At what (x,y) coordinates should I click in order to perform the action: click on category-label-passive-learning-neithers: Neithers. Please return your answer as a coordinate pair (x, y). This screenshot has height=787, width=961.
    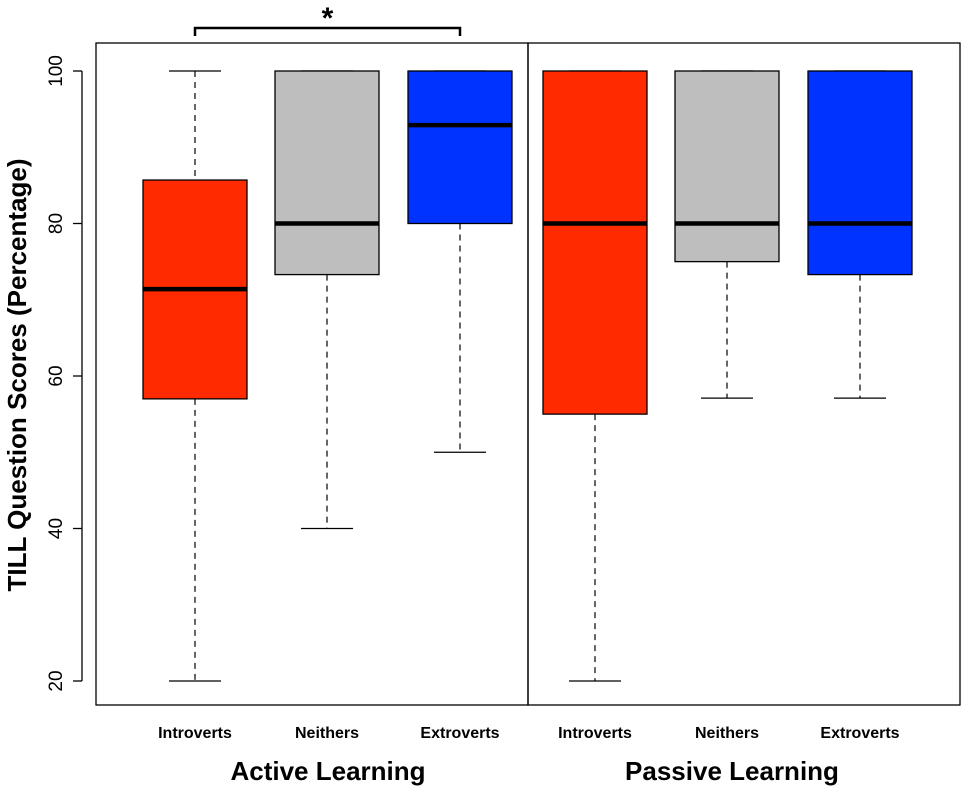
    Looking at the image, I should click on (727, 733).